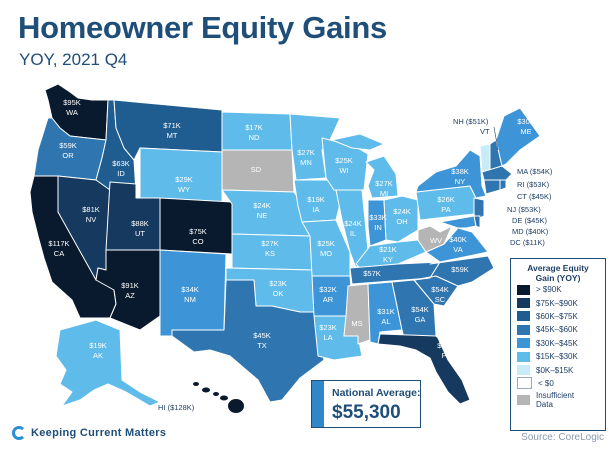 This screenshot has width=612, height=450. Describe the element at coordinates (440, 299) in the screenshot. I see `state-abbr: SC` at that location.